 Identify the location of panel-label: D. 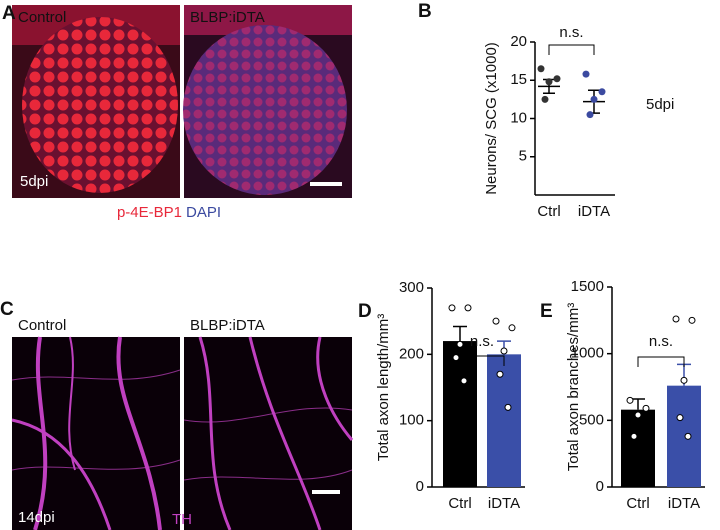
(365, 311).